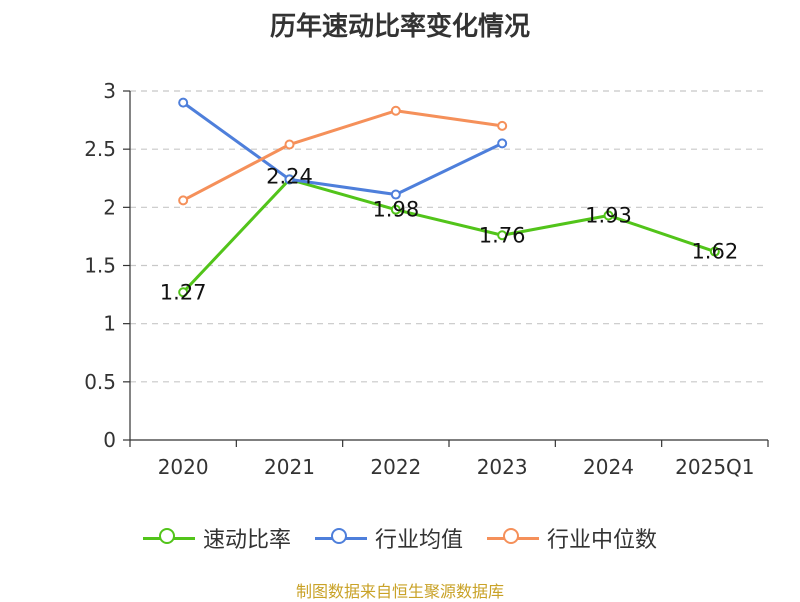  I want to click on legend-item-0: 速动比率, so click(216, 538).